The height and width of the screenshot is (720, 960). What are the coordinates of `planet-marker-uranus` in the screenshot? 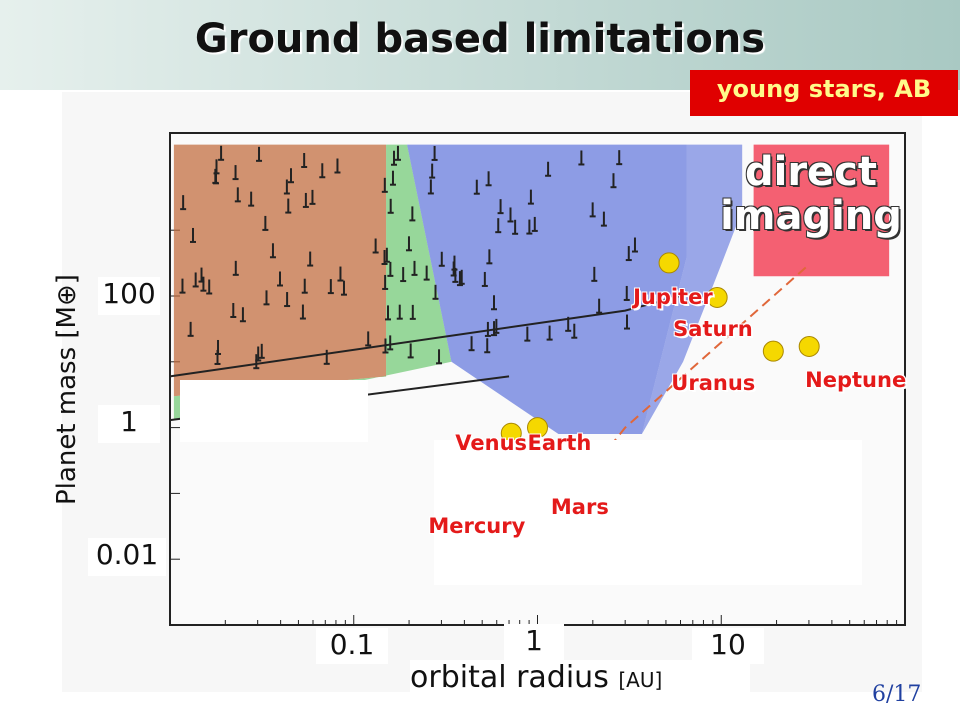 It's located at (773, 351).